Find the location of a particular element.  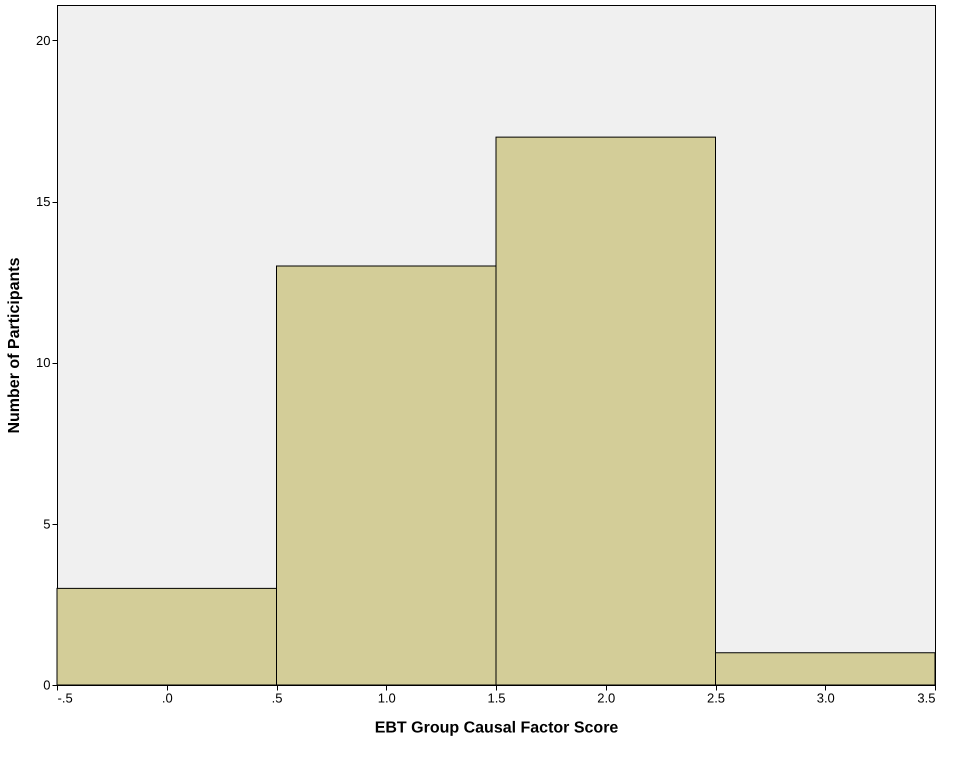

y-tick-label: 10 is located at coordinates (43, 362).